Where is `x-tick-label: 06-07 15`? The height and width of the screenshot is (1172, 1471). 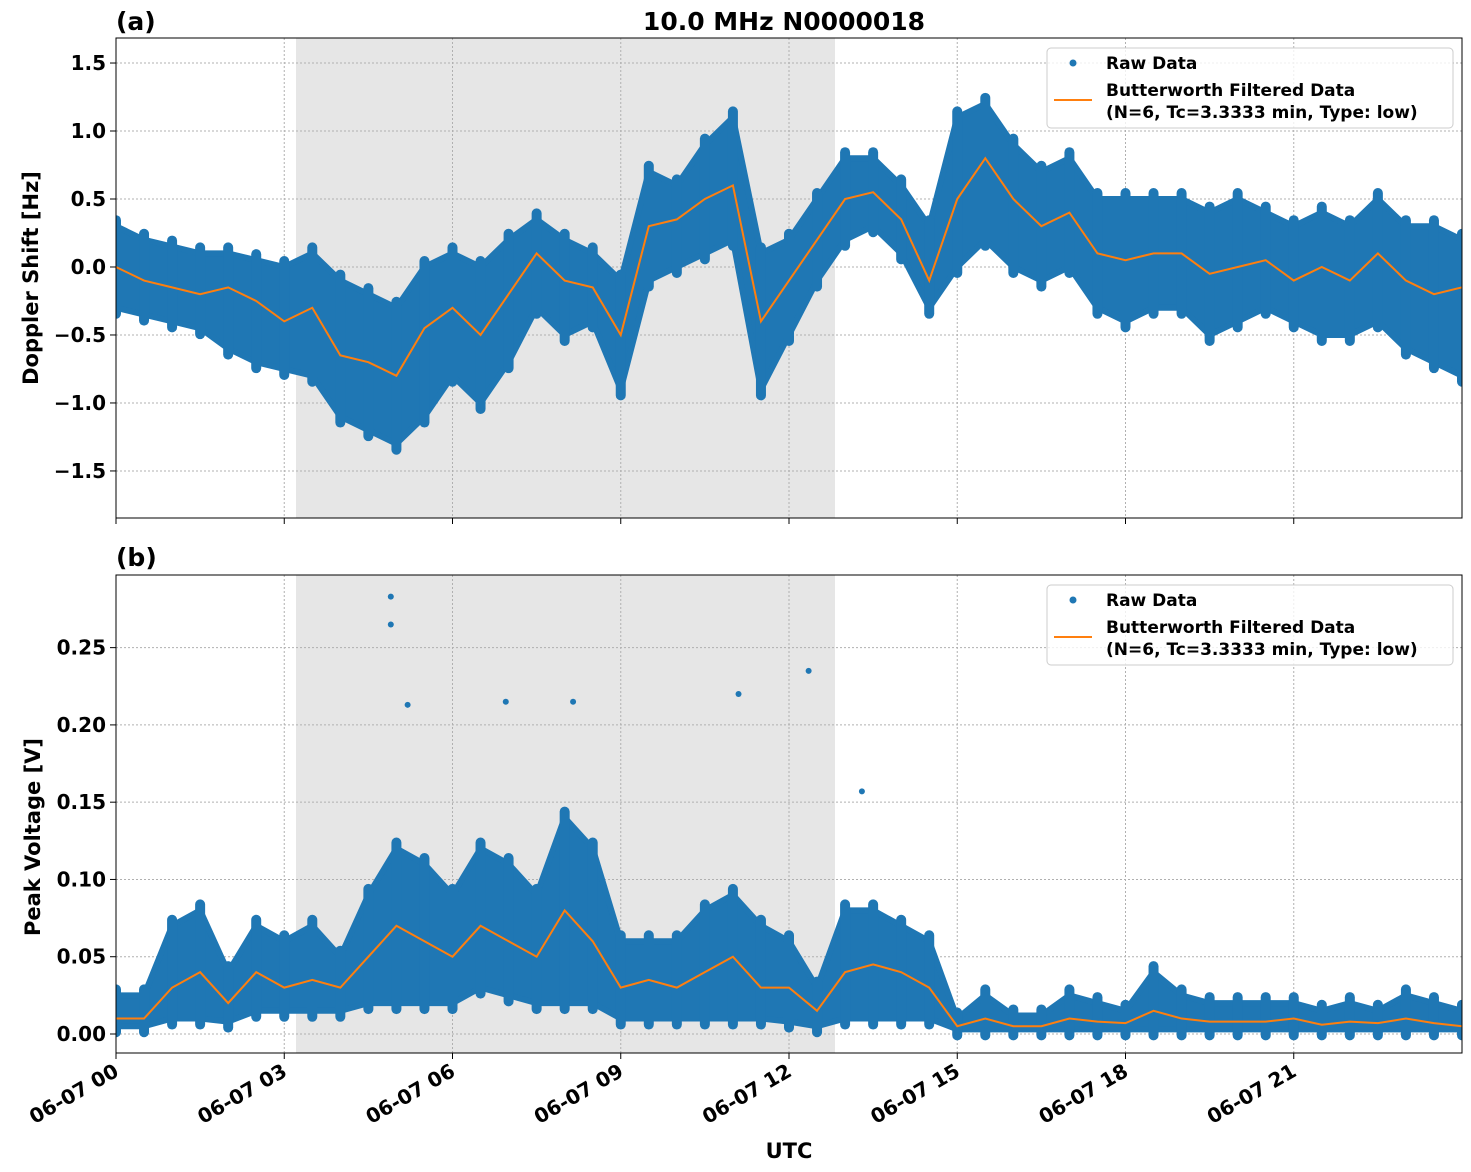 x-tick-label: 06-07 15 is located at coordinates (915, 1094).